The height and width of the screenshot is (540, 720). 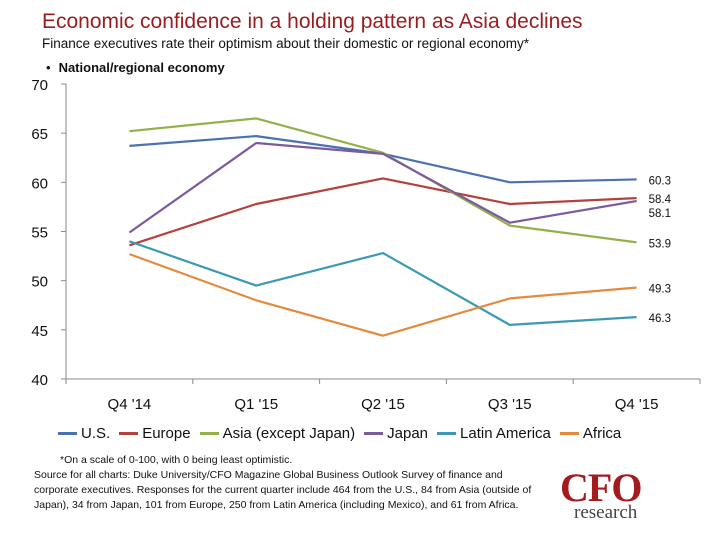 What do you see at coordinates (383, 212) in the screenshot?
I see `series-line-europe` at bounding box center [383, 212].